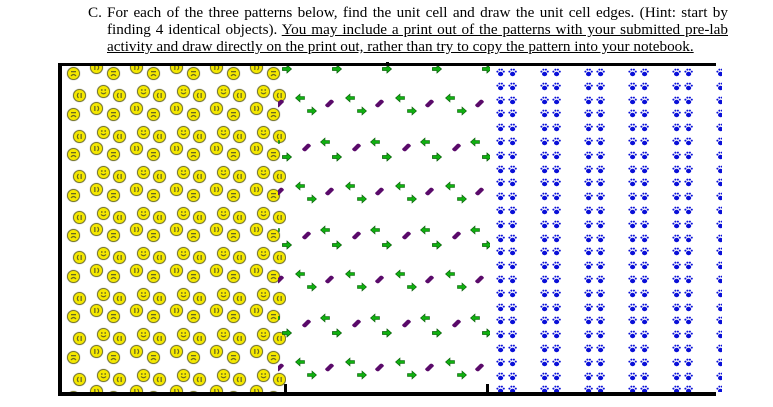  Describe the element at coordinates (387, 394) in the screenshot. I see `frame-bottom-border` at that location.